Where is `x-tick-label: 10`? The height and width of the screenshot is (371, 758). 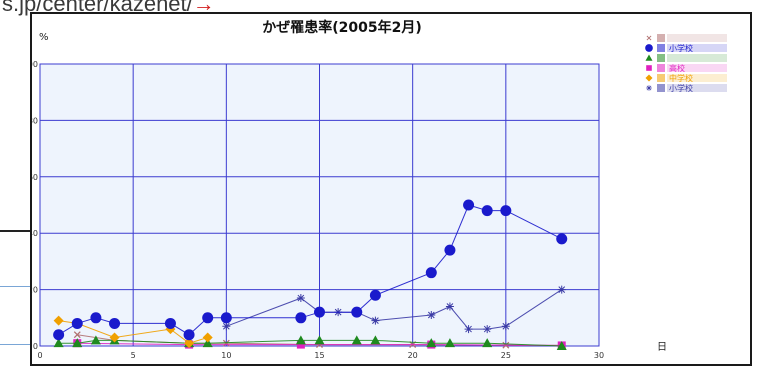 x-tick-label: 10 is located at coordinates (226, 355).